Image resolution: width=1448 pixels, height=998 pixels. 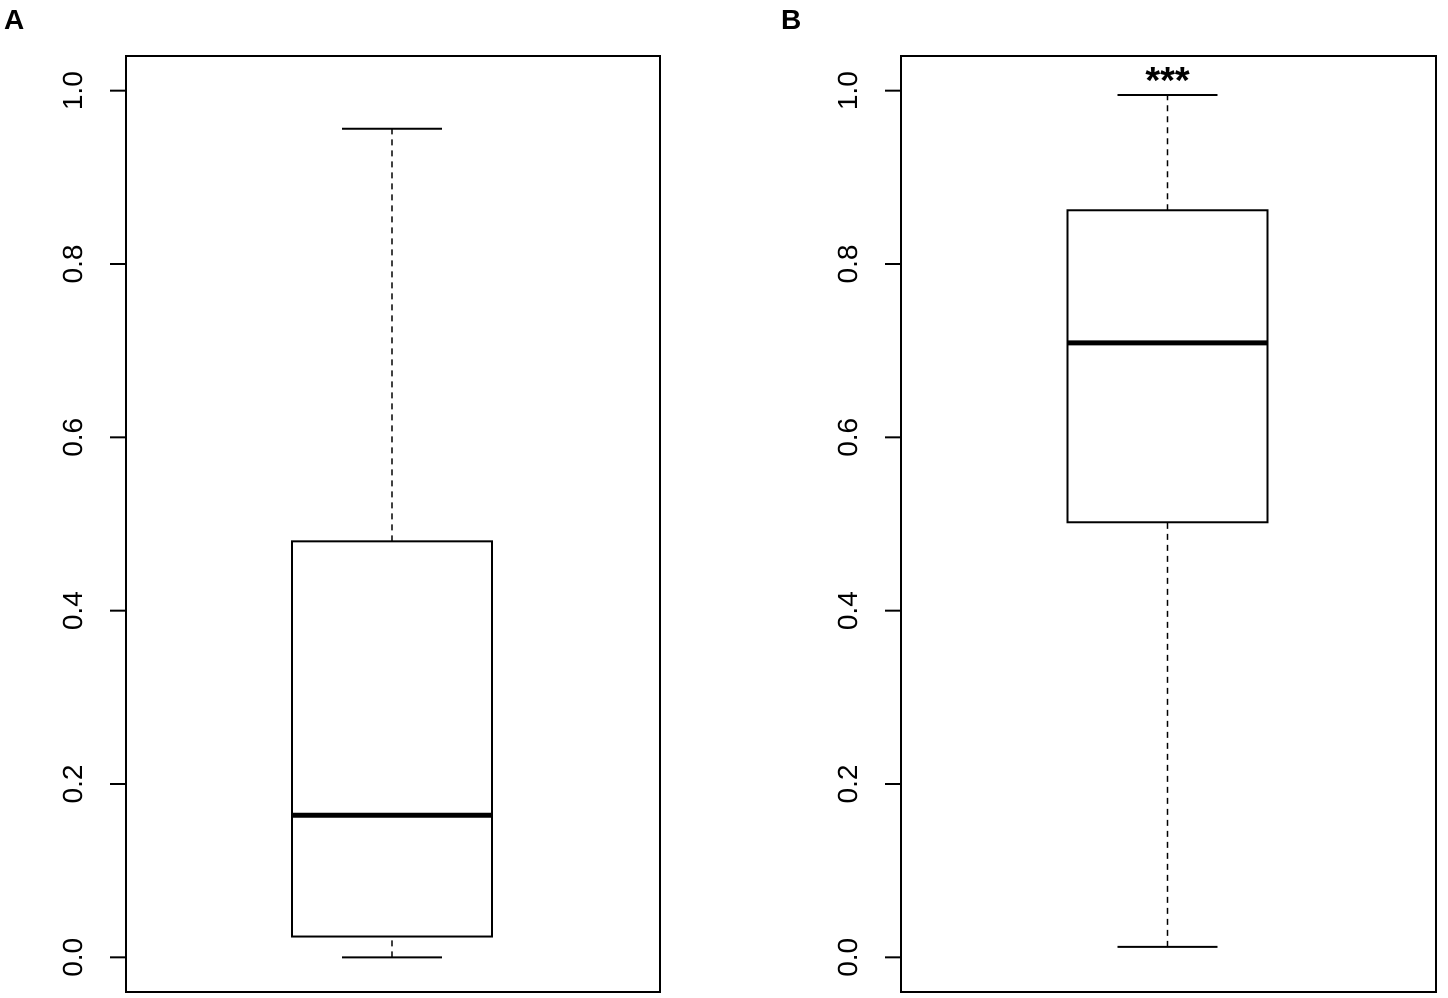 What do you see at coordinates (791, 19) in the screenshot?
I see `panel-label: B` at bounding box center [791, 19].